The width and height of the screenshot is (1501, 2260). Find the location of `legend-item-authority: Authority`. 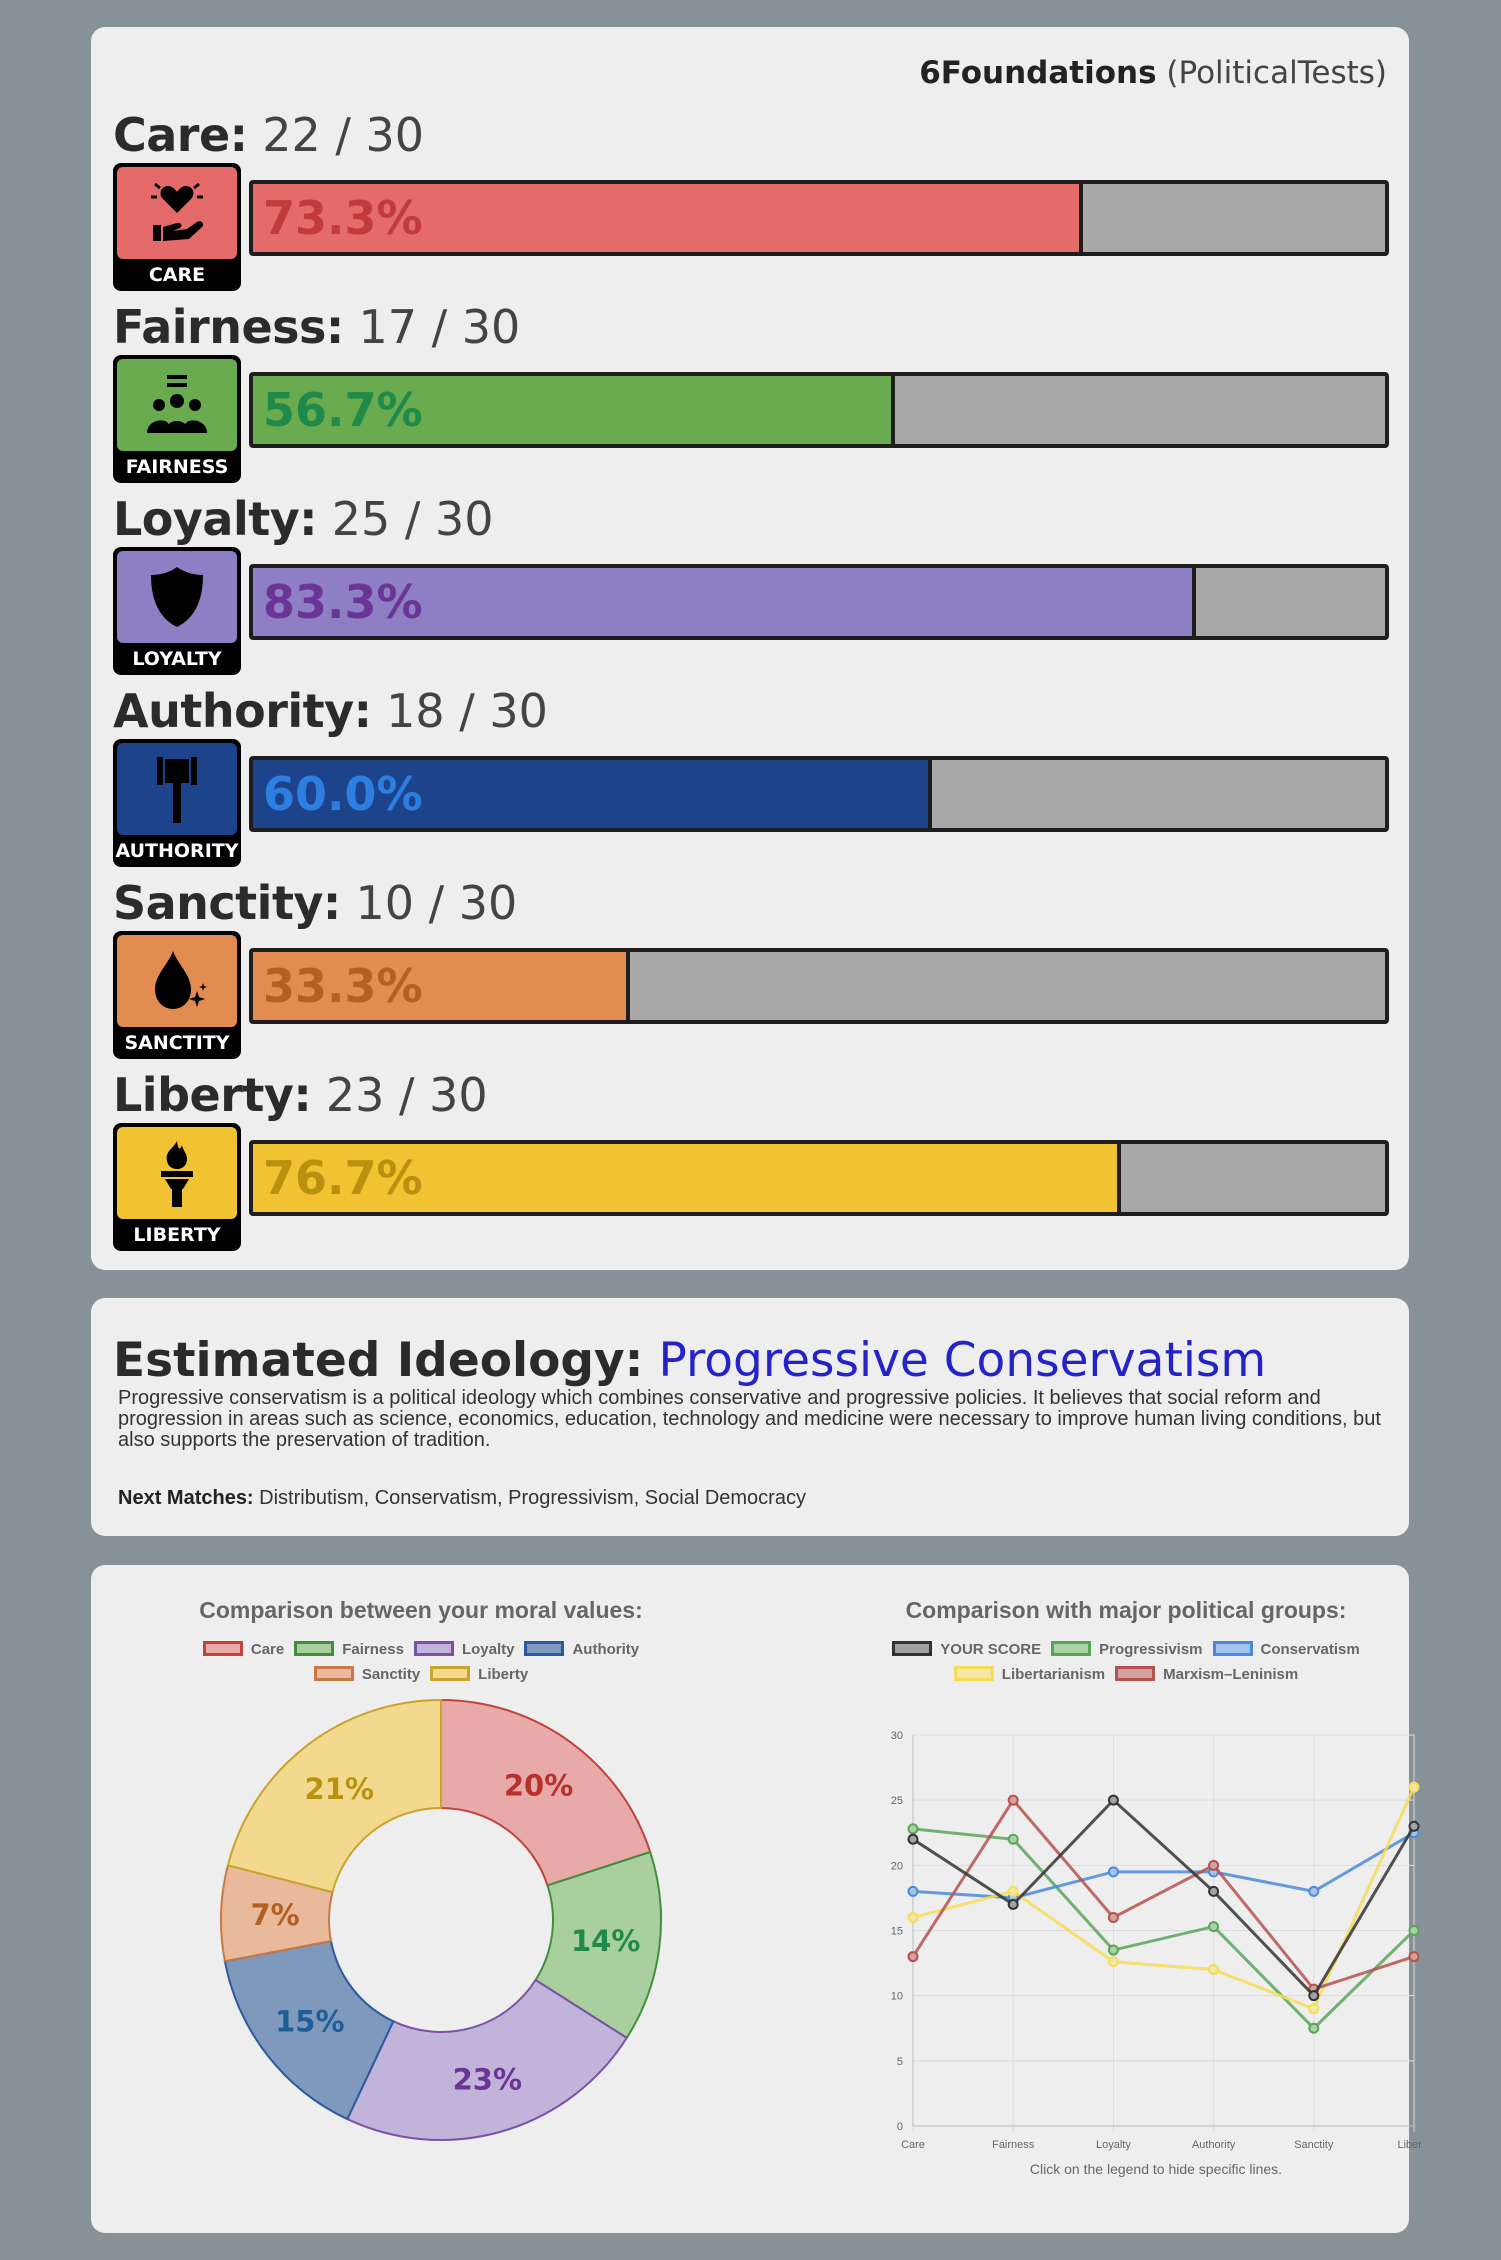

legend-item-authority: Authority is located at coordinates (581, 1649).